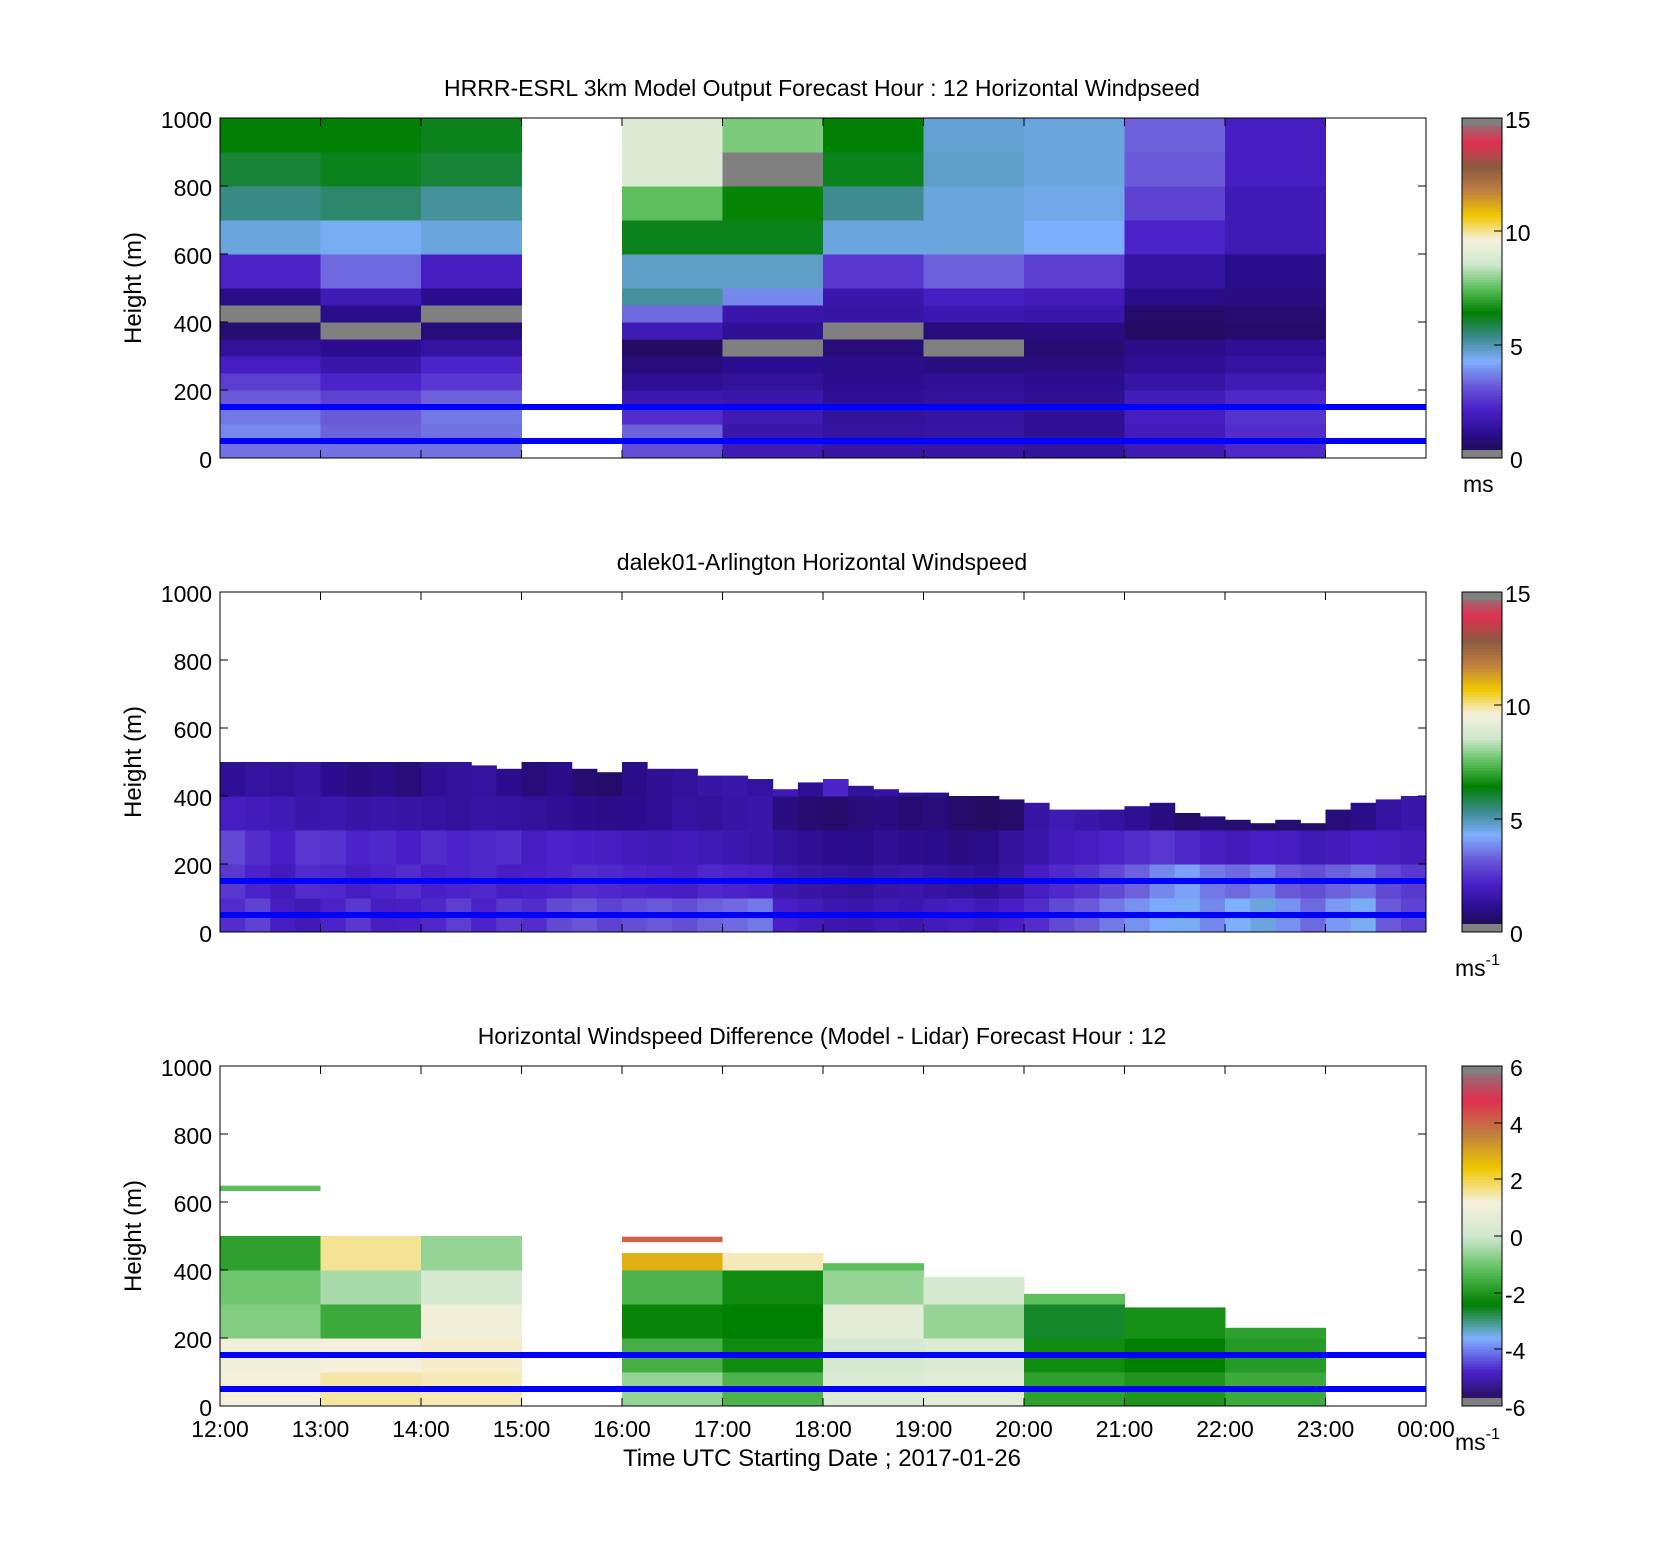 This screenshot has height=1561, width=1680. Describe the element at coordinates (1477, 1440) in the screenshot. I see `difference-colorbar-unit: ms-1` at that location.